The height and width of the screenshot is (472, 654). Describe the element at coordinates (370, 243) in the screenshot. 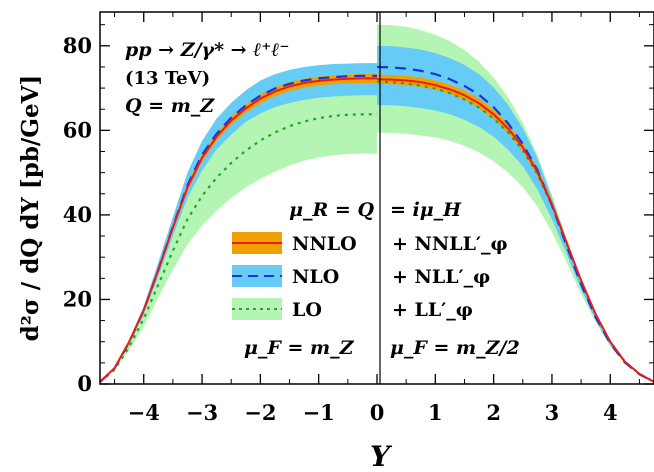

I see `legend-entry-nnlo: NNLO + NNLL′_φ` at that location.